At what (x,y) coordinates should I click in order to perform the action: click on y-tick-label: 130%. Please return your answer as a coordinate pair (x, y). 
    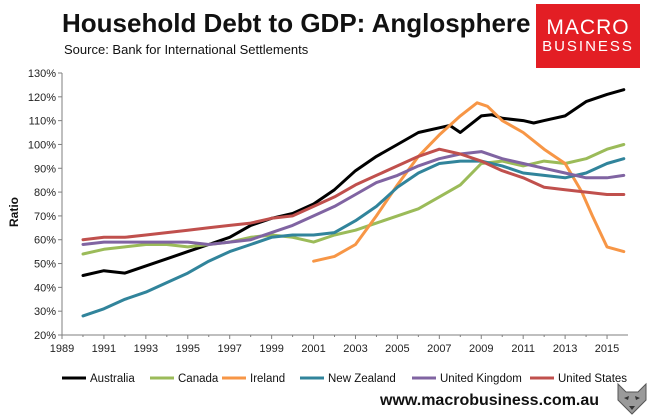
    Looking at the image, I should click on (42, 74).